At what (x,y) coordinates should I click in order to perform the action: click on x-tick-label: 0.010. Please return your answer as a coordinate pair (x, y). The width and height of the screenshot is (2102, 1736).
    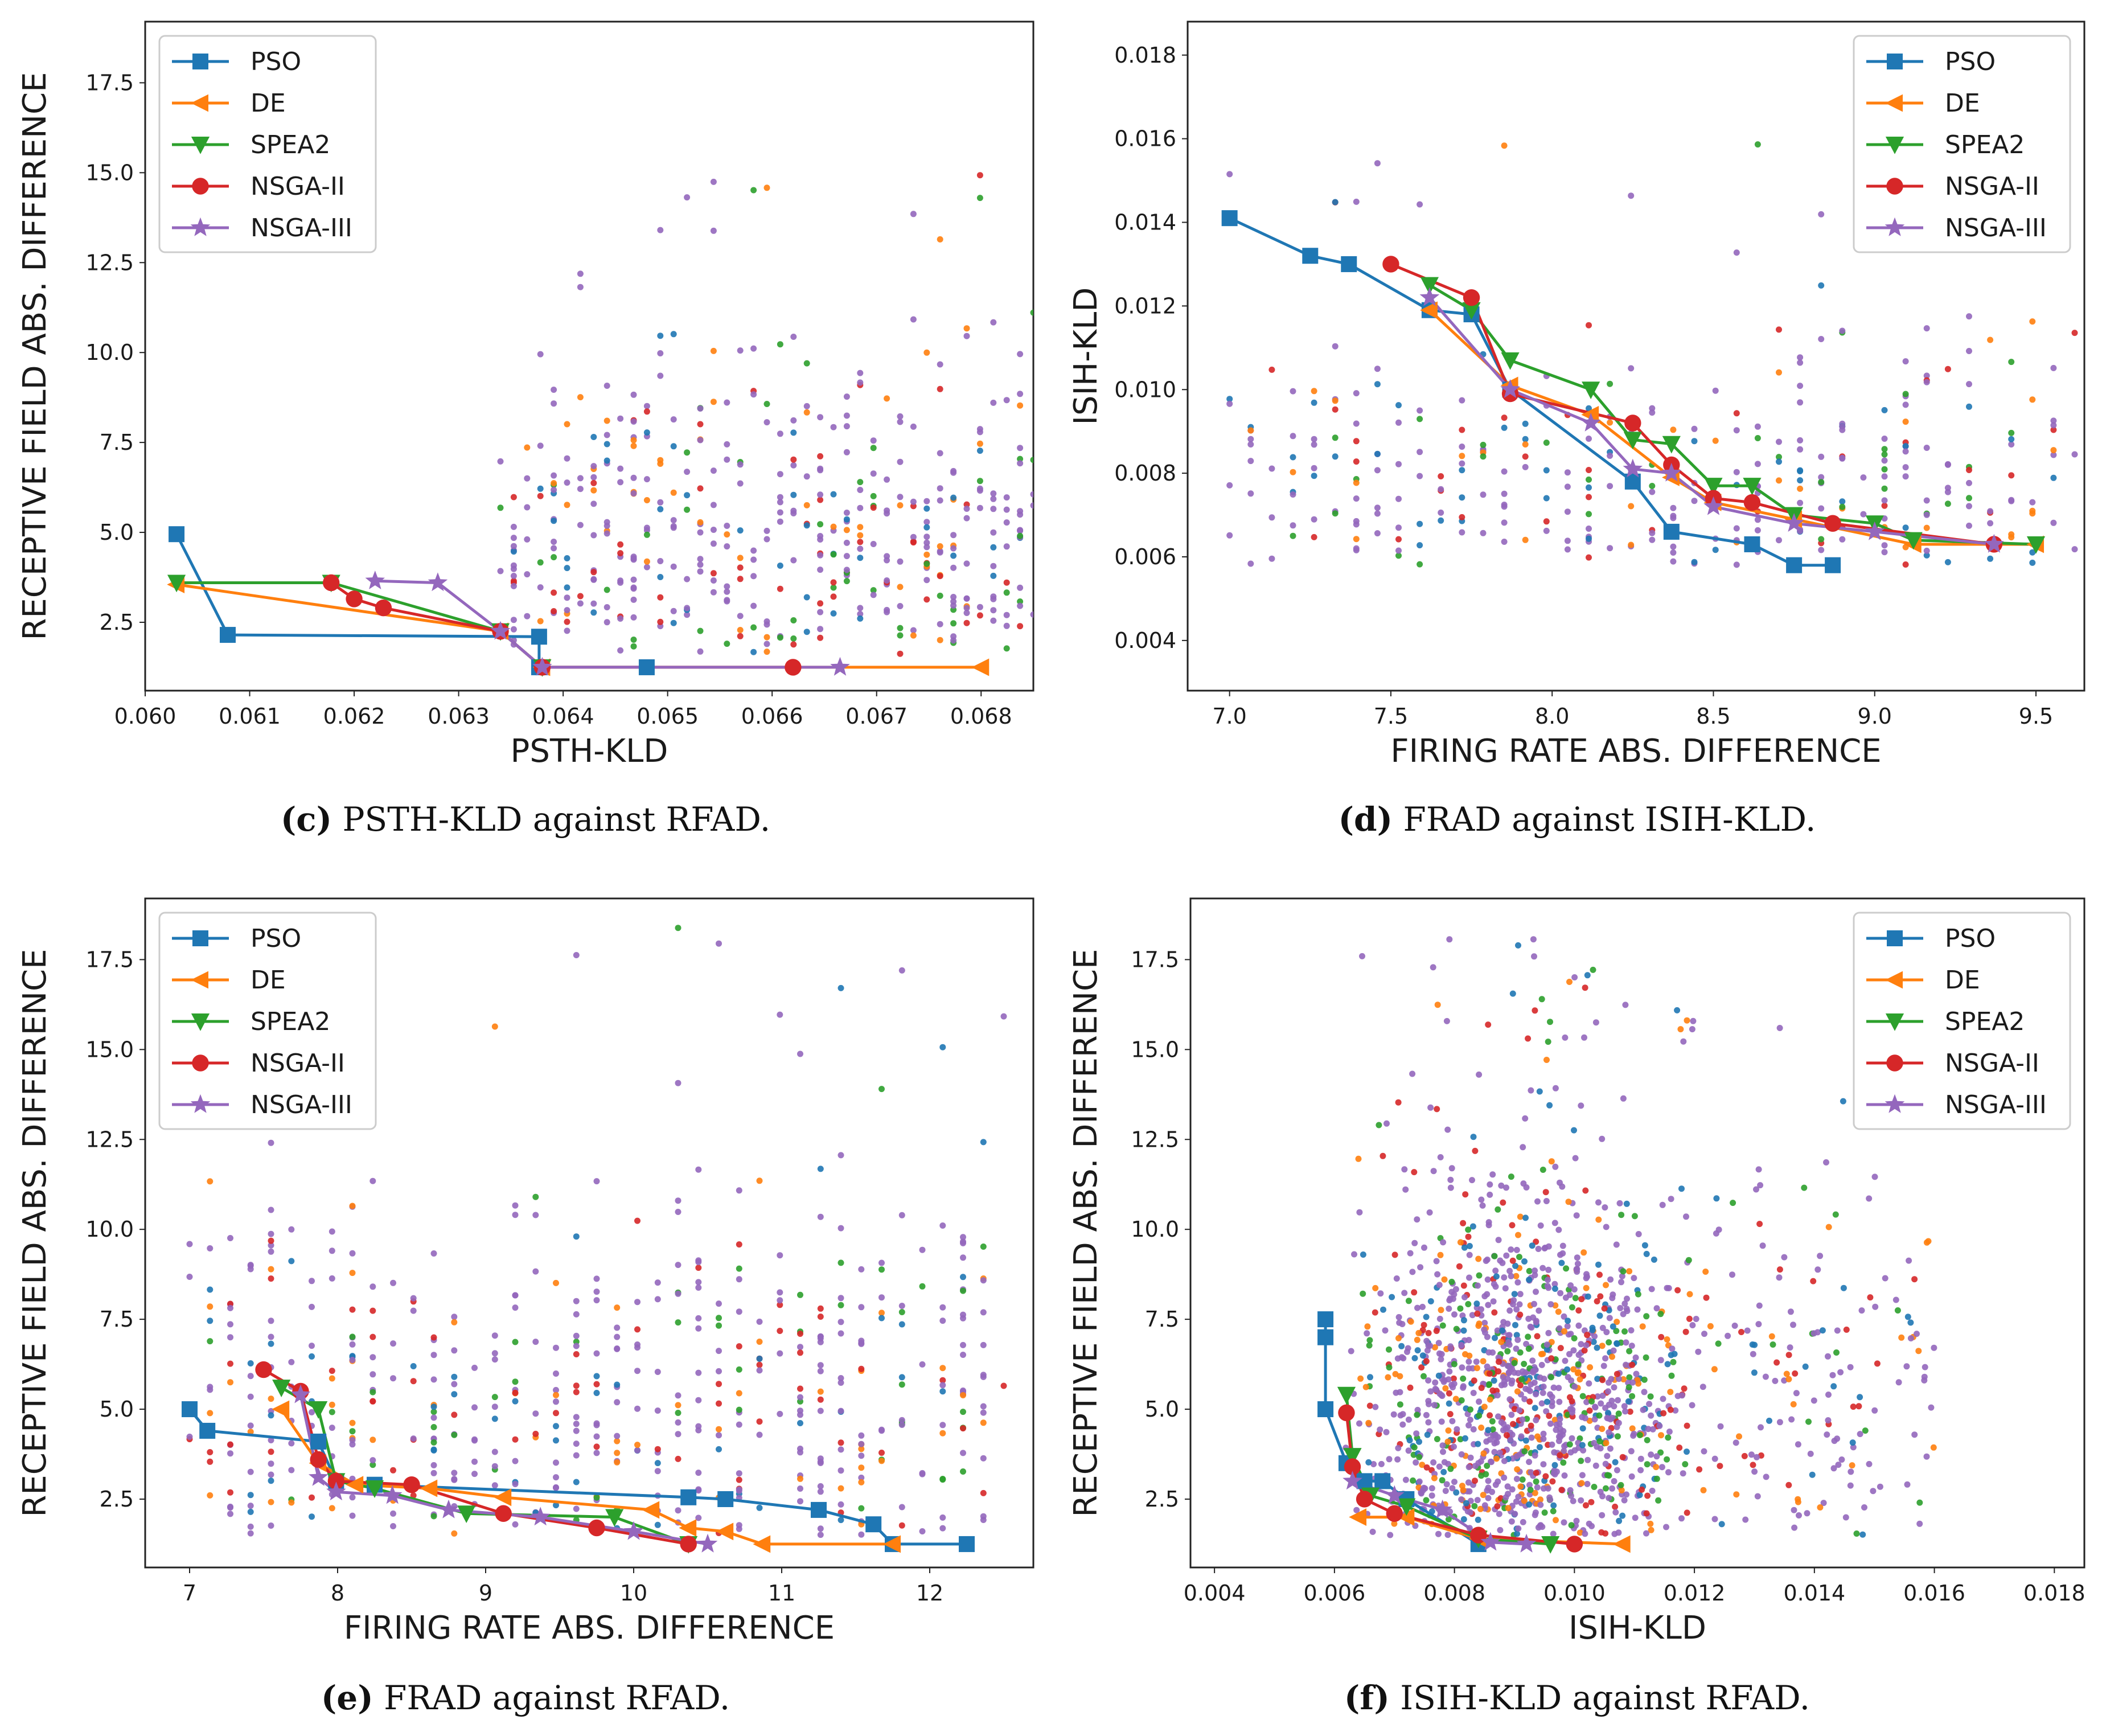
    Looking at the image, I should click on (1574, 1594).